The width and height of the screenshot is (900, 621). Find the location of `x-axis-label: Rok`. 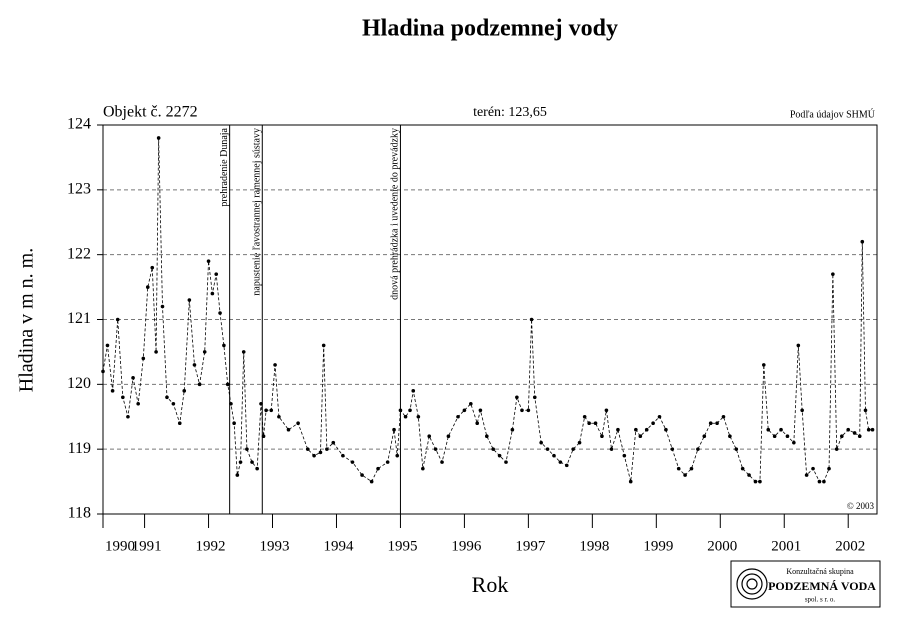

x-axis-label: Rok is located at coordinates (490, 584).